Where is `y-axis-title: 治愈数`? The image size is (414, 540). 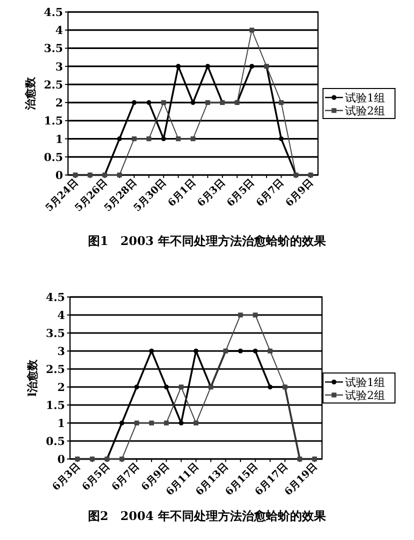
y-axis-title: 治愈数 is located at coordinates (30, 93).